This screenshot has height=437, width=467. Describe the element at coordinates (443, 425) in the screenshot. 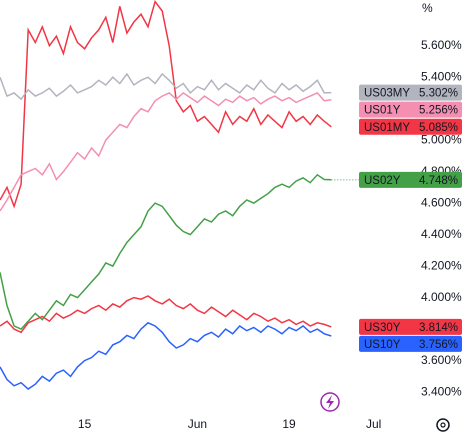

I see `settings-icon` at that location.